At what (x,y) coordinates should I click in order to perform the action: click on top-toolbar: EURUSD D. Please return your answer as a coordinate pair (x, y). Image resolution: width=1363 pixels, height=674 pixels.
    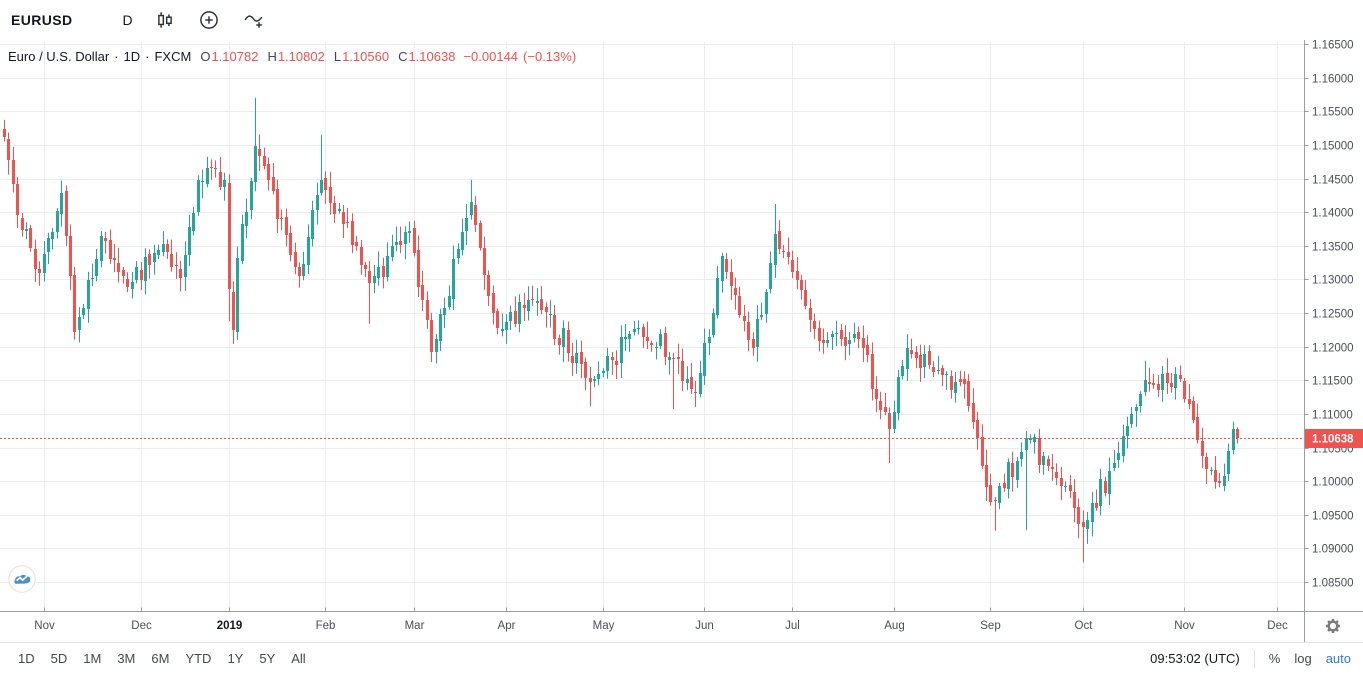
    Looking at the image, I should click on (681, 20).